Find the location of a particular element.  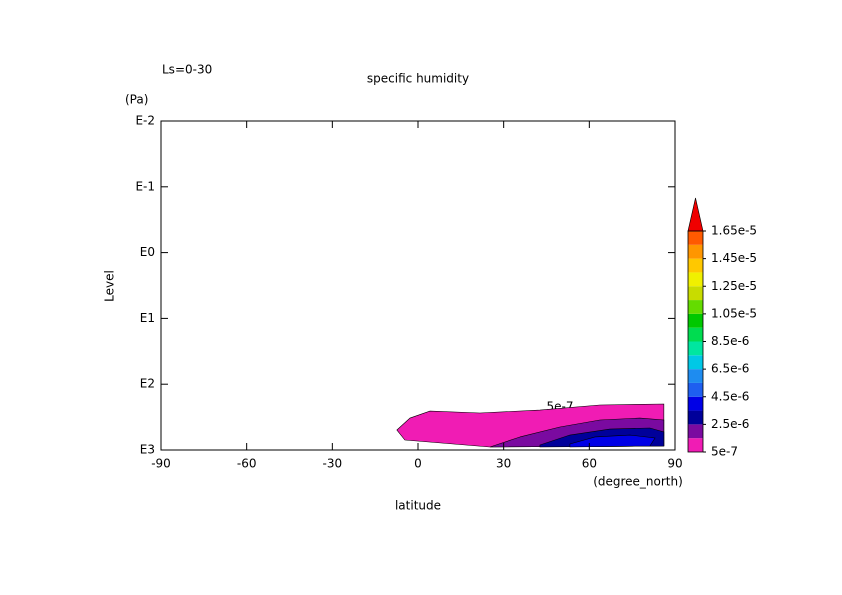

colorbar-label: 1.45e-5 is located at coordinates (734, 258).